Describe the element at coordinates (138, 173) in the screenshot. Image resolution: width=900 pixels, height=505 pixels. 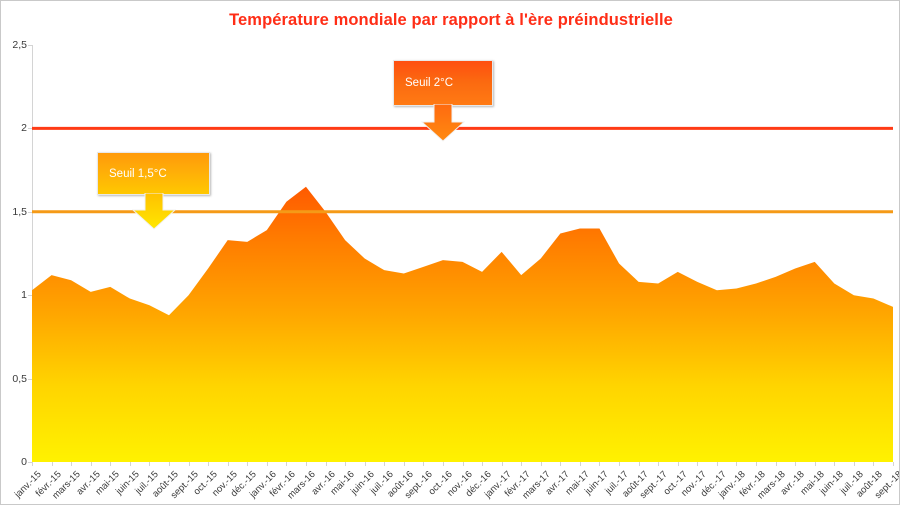
I see `threshold-15c-callout-label: Seuil 1,5°C` at that location.